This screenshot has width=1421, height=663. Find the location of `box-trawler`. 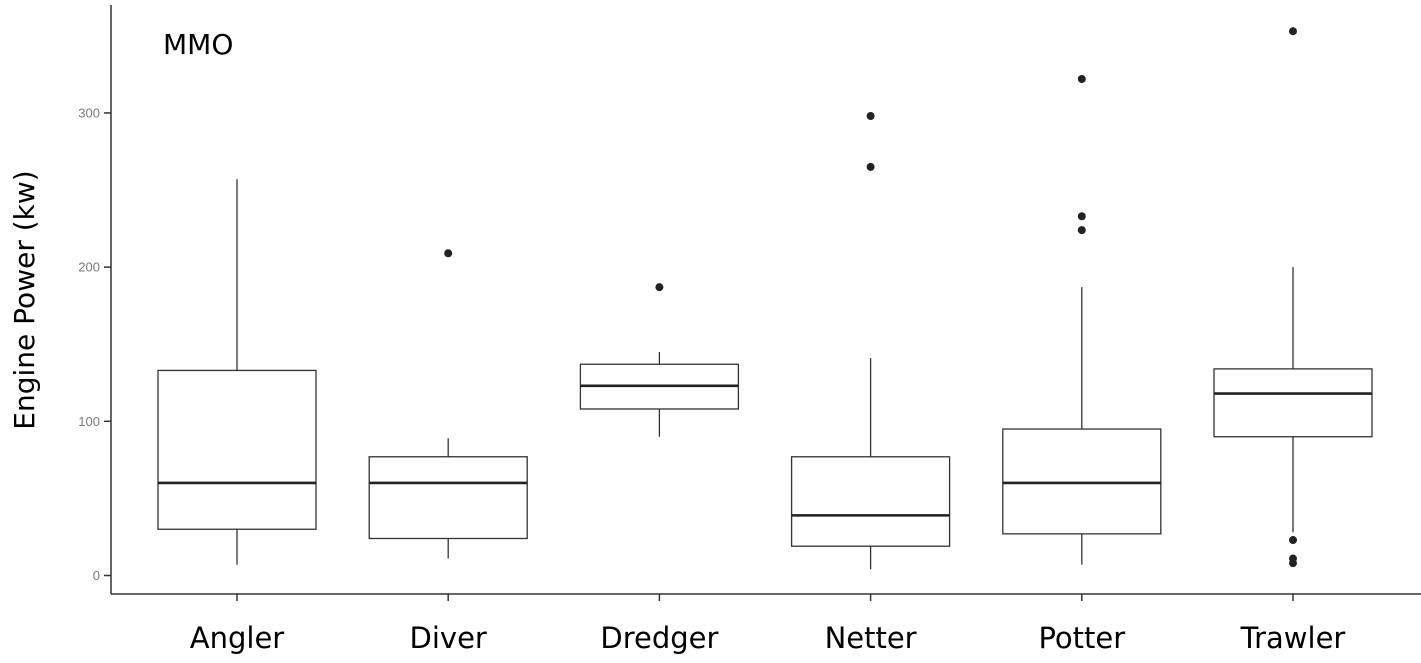

box-trawler is located at coordinates (1293, 297).